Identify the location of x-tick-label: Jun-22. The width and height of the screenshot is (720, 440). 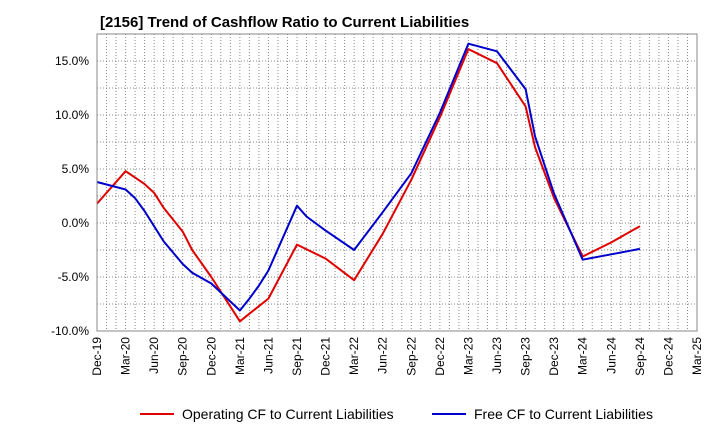
(383, 355).